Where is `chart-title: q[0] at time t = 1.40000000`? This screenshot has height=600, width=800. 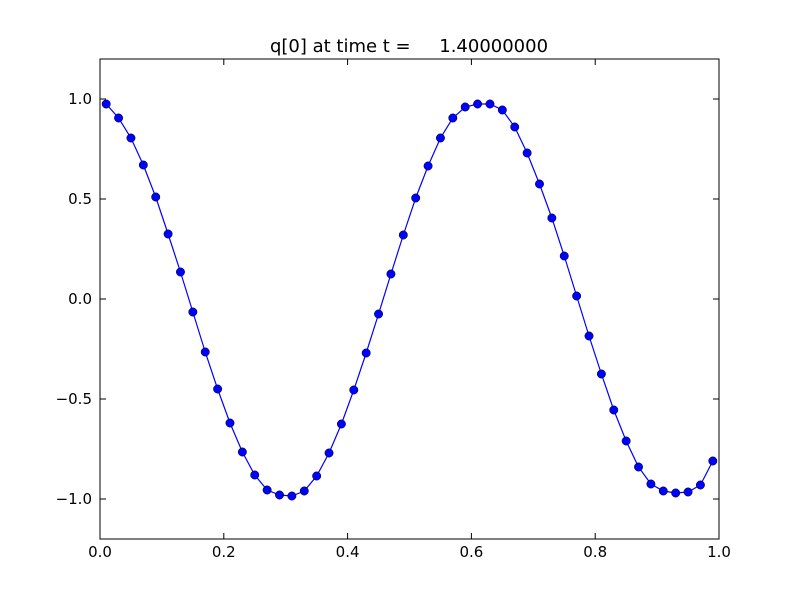 chart-title: q[0] at time t = 1.40000000 is located at coordinates (409, 46).